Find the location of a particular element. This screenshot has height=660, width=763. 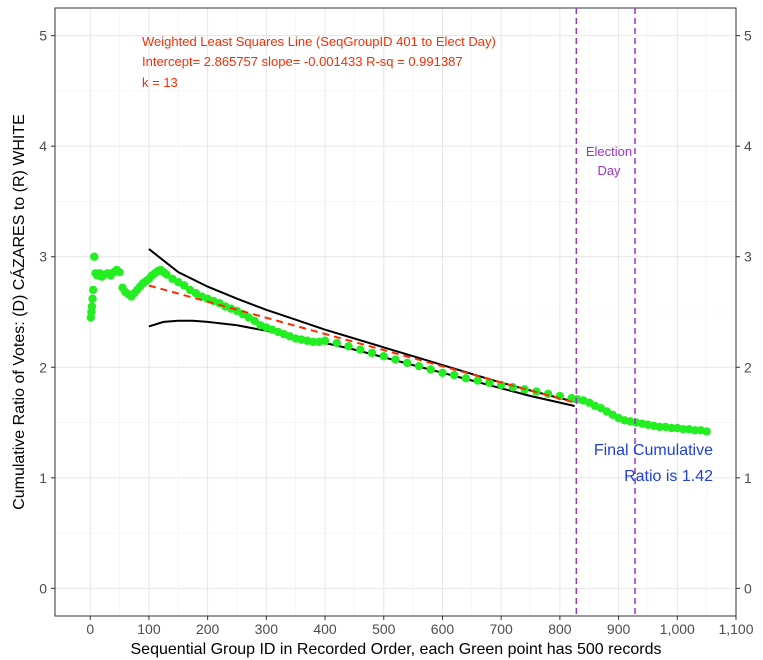

x-tick-label: 800 is located at coordinates (560, 629).